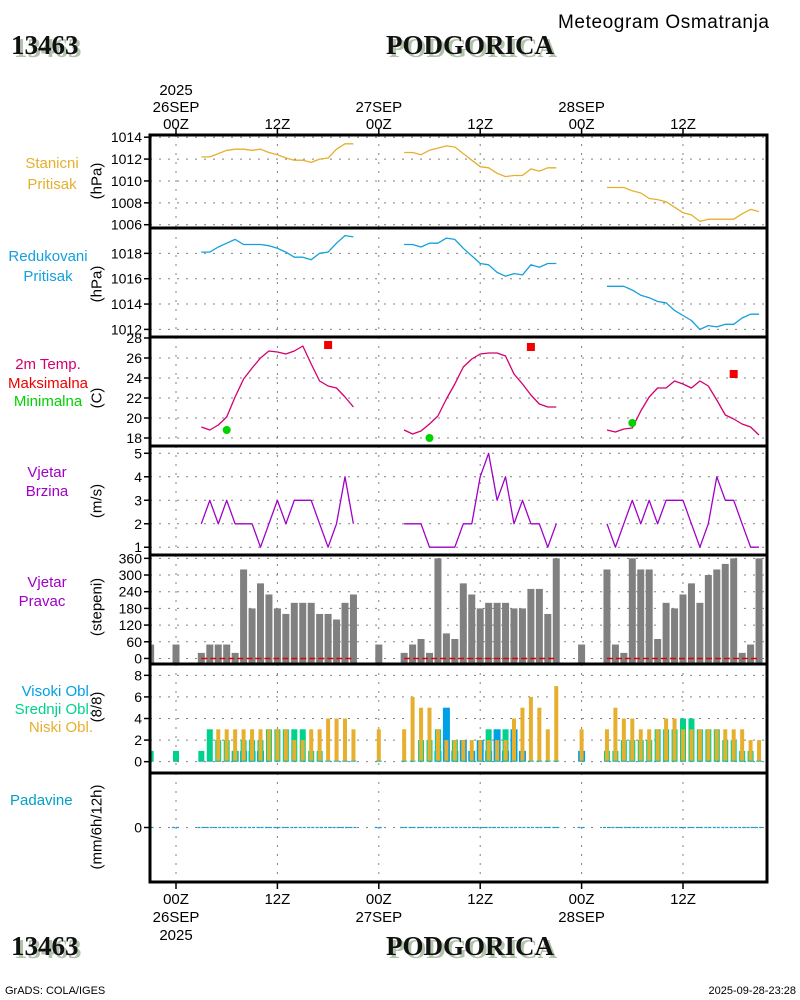 The height and width of the screenshot is (1000, 800). What do you see at coordinates (53, 709) in the screenshot?
I see `legend-mid-clouds: Srednji Obl.` at bounding box center [53, 709].